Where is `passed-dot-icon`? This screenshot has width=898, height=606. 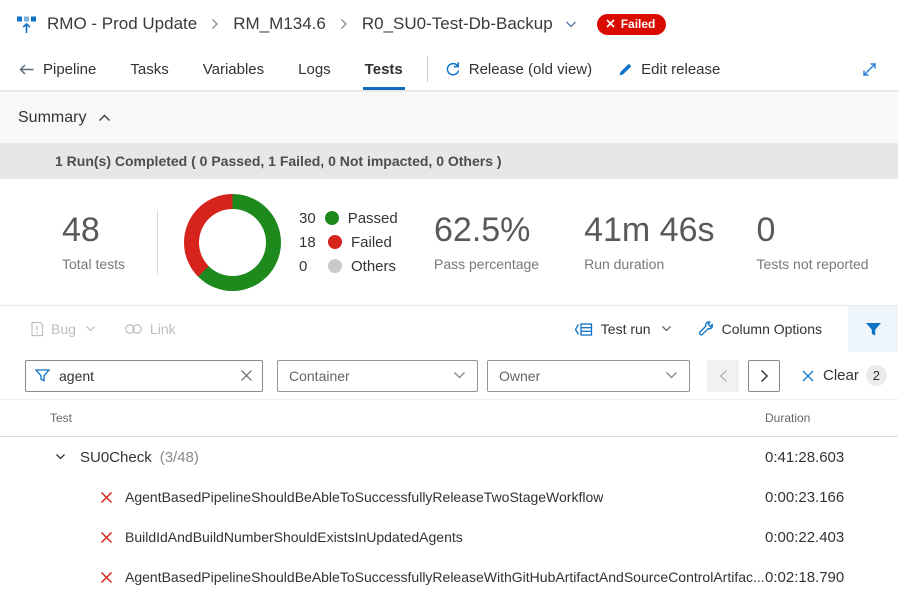
passed-dot-icon is located at coordinates (331, 218).